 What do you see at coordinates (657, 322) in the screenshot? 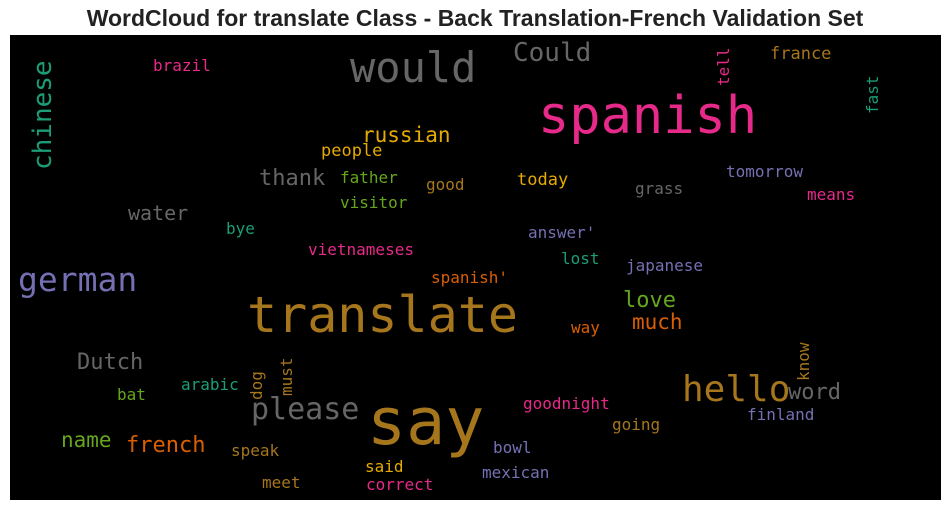
I see `cloud-word-much: much` at bounding box center [657, 322].